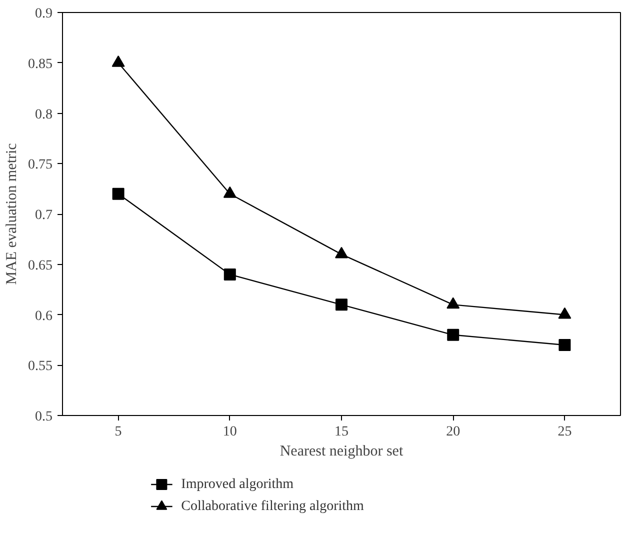  Describe the element at coordinates (40, 266) in the screenshot. I see `y-tick-label: 0.65` at that location.